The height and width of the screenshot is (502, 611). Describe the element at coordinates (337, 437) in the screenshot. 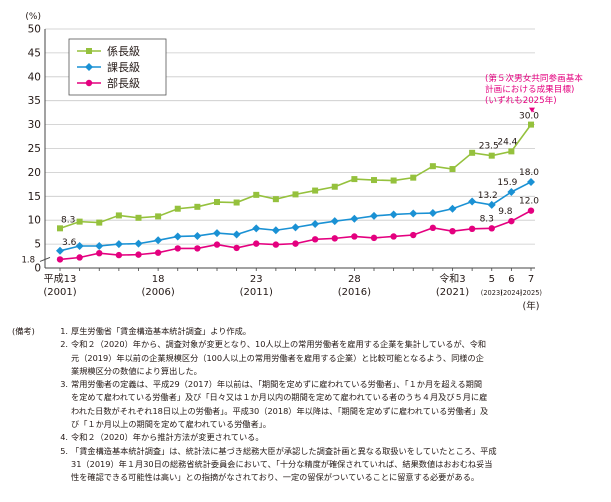

I see `note-text: 令和２（2020）年から推計方法が変更されている。` at that location.